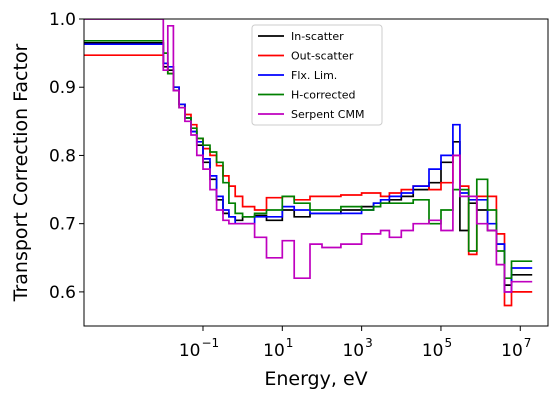 The width and height of the screenshot is (558, 400). I want to click on x-tick-label: 10³, so click(357, 348).